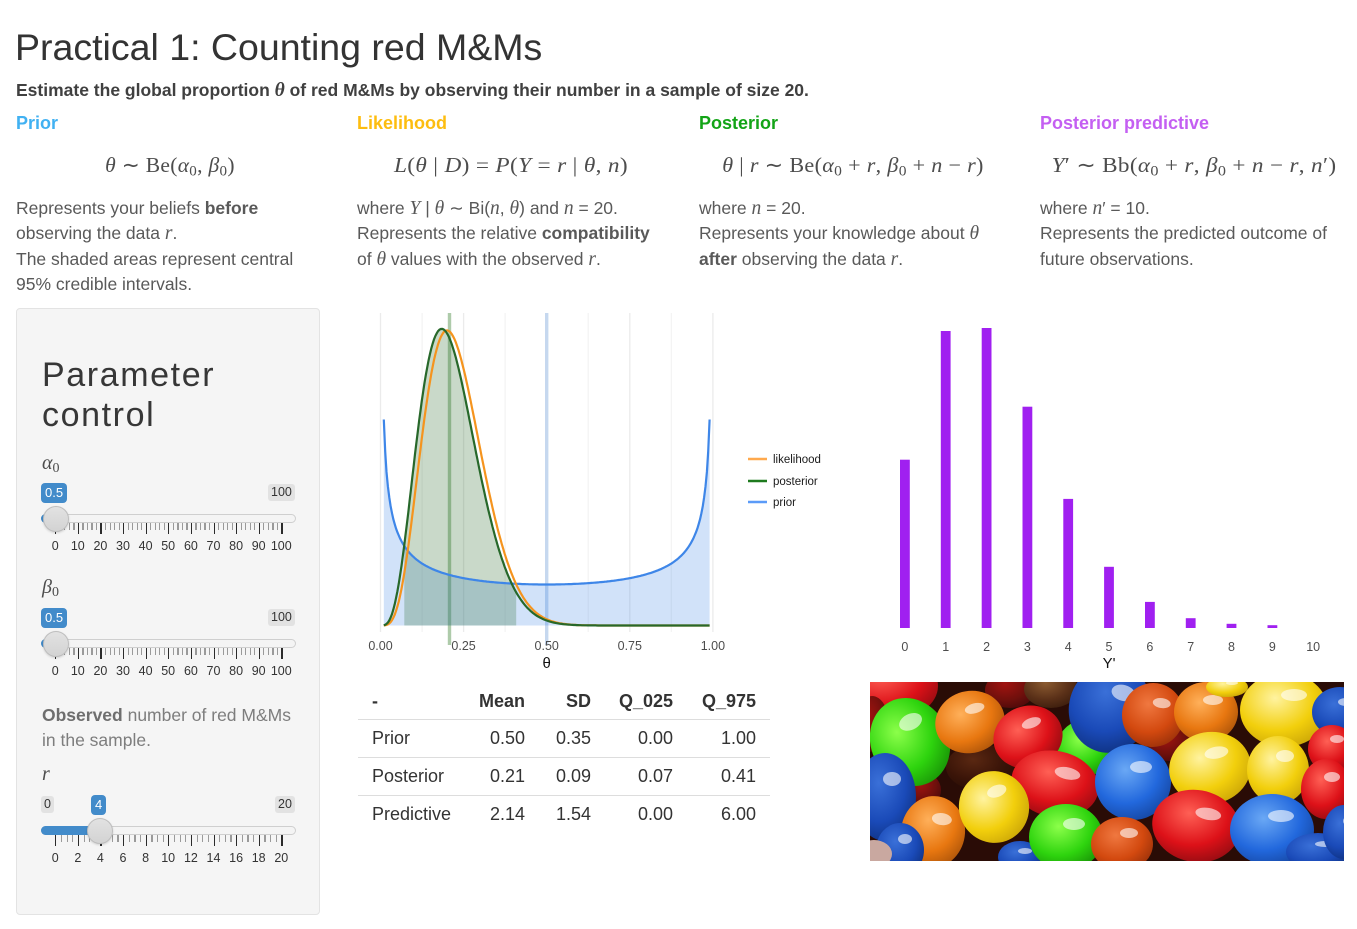  Describe the element at coordinates (1272, 647) in the screenshot. I see `svg-text: 9` at that location.